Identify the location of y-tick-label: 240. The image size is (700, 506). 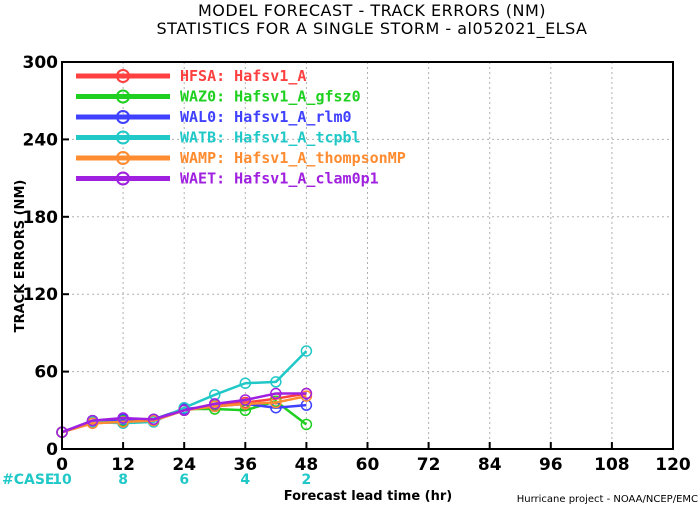
(41, 140).